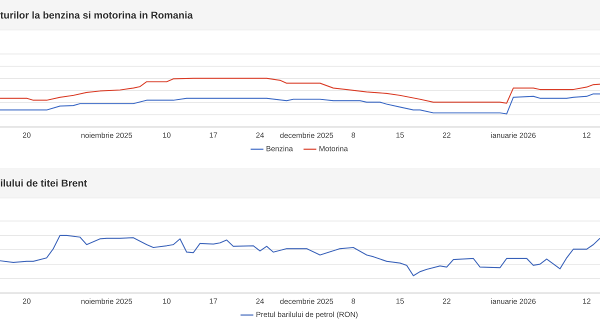 This screenshot has width=600, height=334. Describe the element at coordinates (43, 183) in the screenshot. I see `chart-title: ilului de titei Brent` at that location.